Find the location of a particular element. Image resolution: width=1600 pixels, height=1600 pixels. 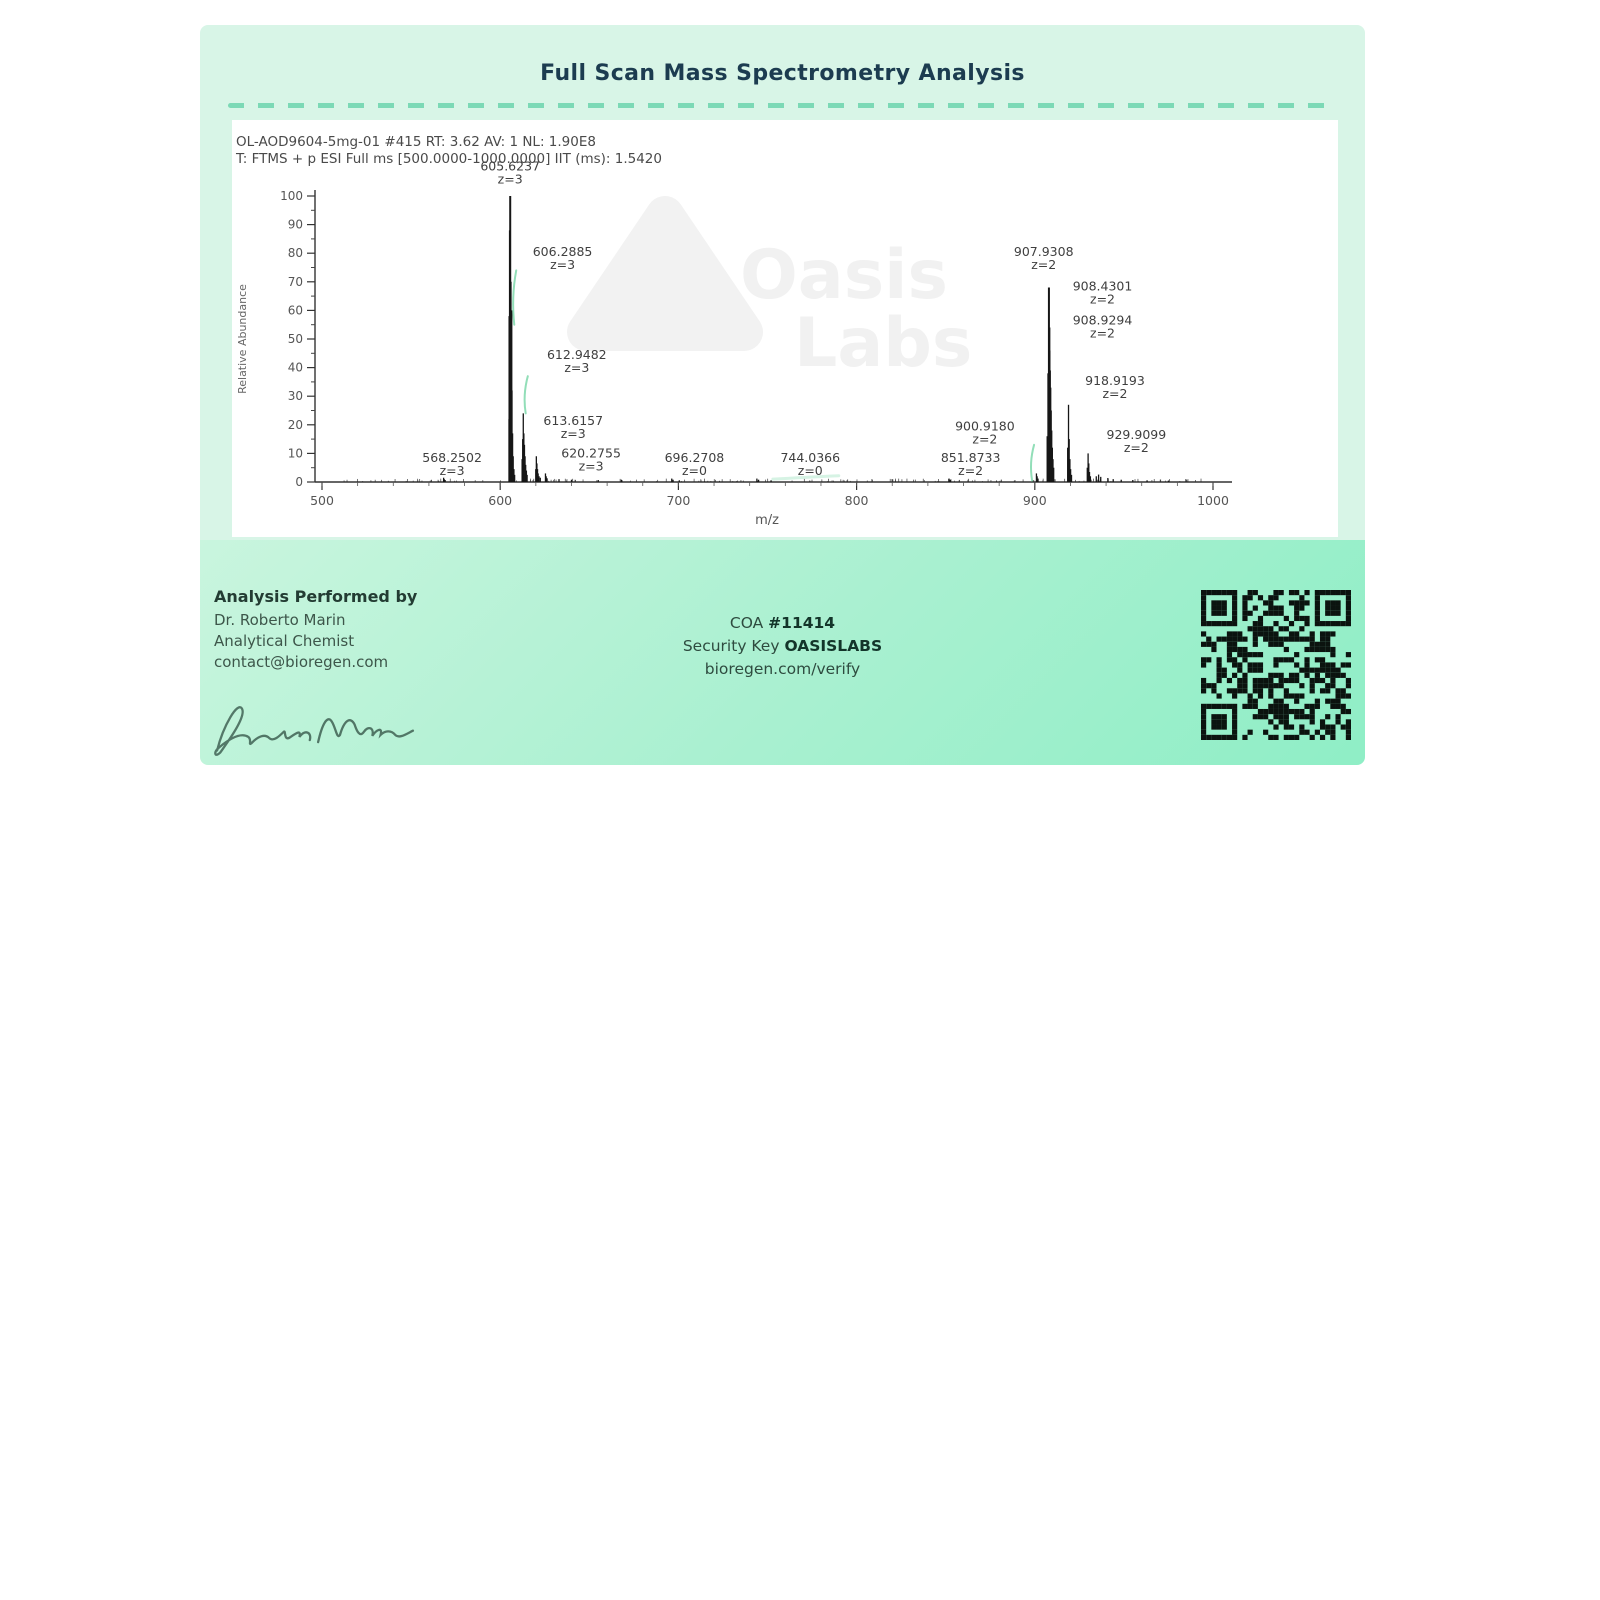

svg-text: 696.2708 is located at coordinates (695, 457).